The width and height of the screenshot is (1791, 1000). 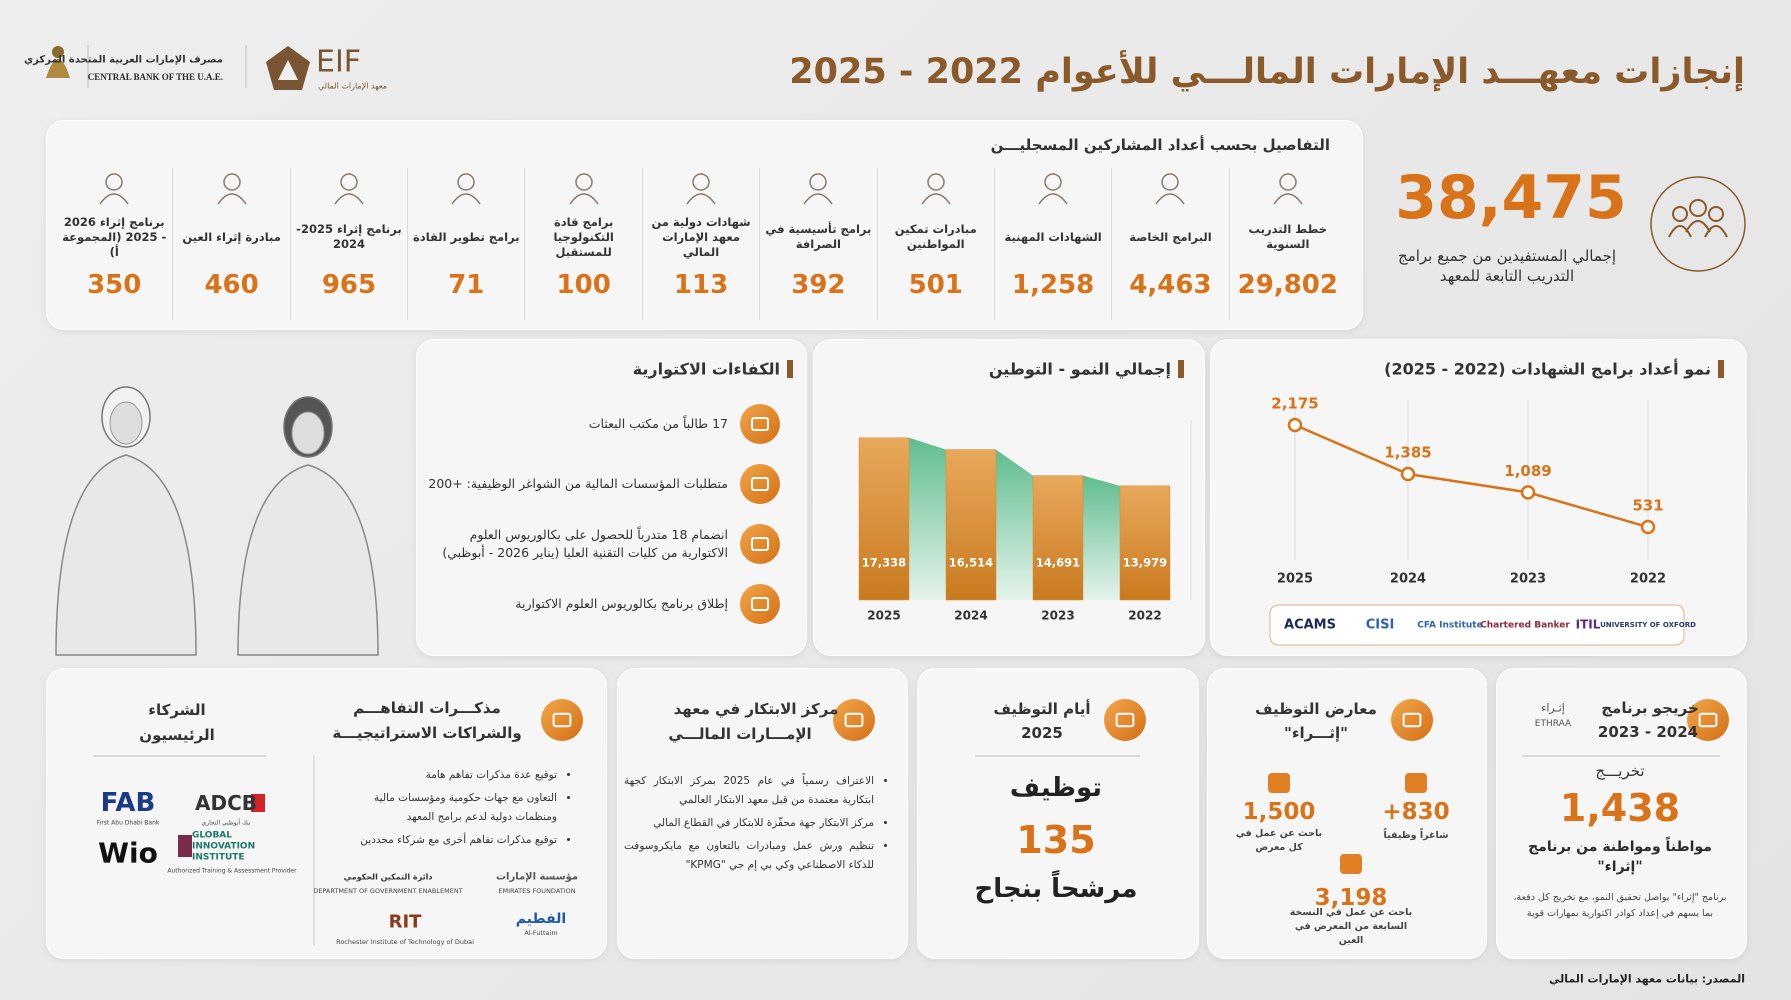 What do you see at coordinates (935, 236) in the screenshot?
I see `participant-label: مبادرات تمكين المواطنين` at bounding box center [935, 236].